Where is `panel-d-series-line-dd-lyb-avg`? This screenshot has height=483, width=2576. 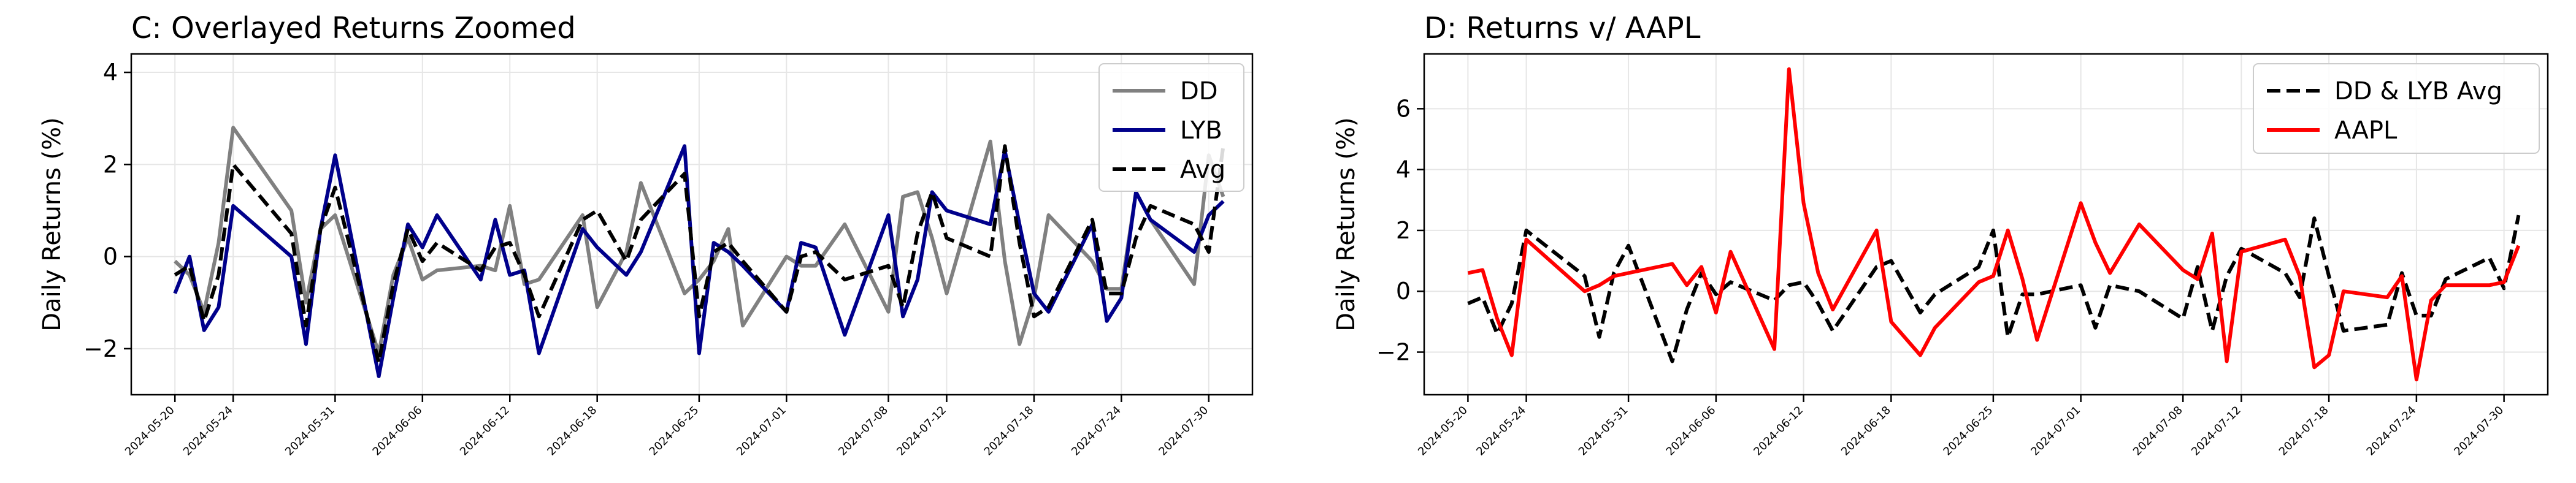 panel-d-series-line-dd-lyb-avg is located at coordinates (1994, 289).